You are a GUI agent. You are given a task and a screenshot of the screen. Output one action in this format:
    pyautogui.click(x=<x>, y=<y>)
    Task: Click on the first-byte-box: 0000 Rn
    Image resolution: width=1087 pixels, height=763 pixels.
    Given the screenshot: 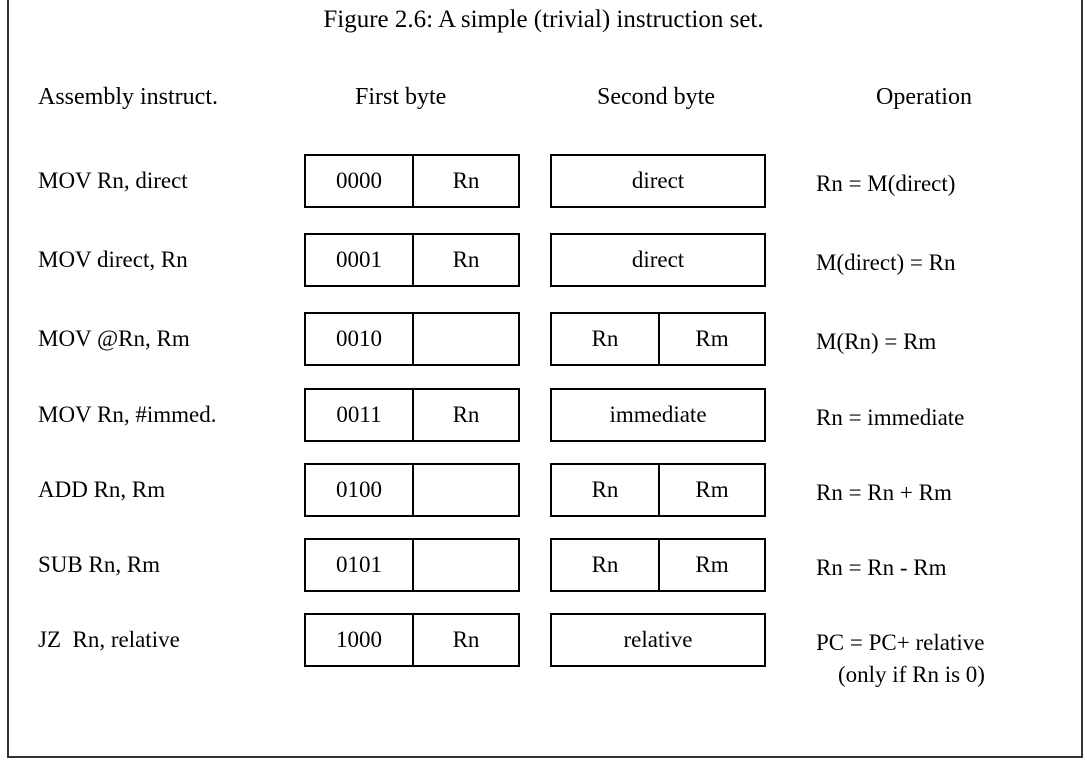 What is the action you would take?
    pyautogui.click(x=412, y=181)
    